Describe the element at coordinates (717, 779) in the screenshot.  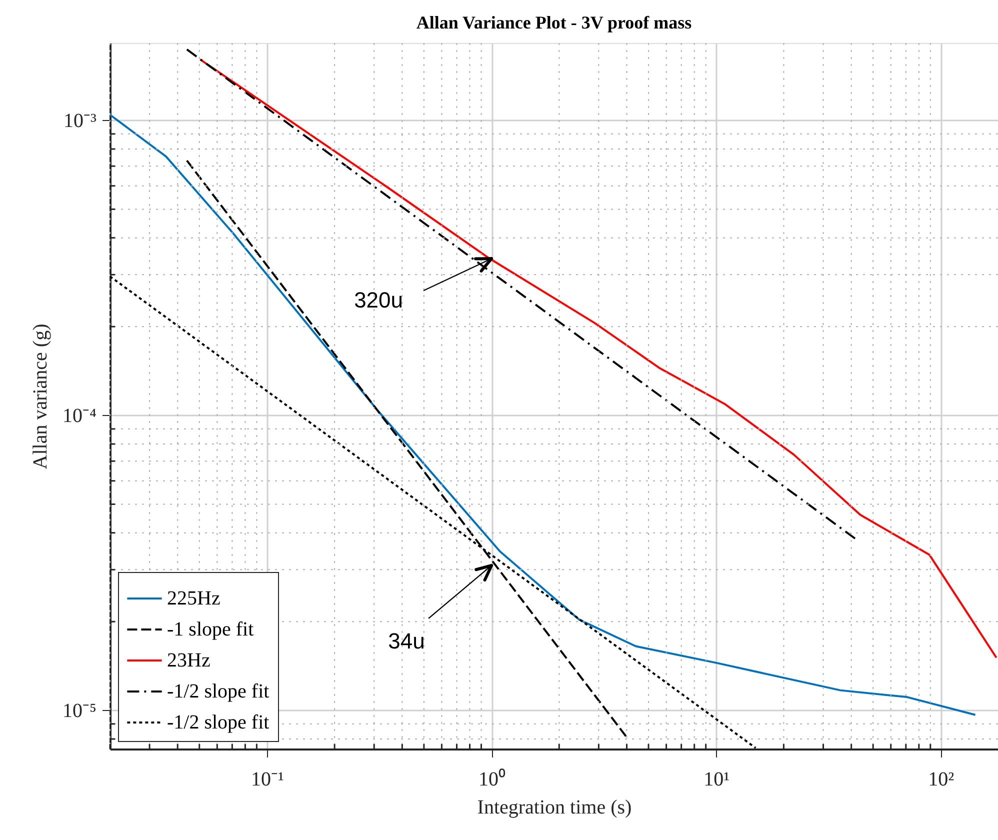
I see `x-tick-label: 10¹` at that location.